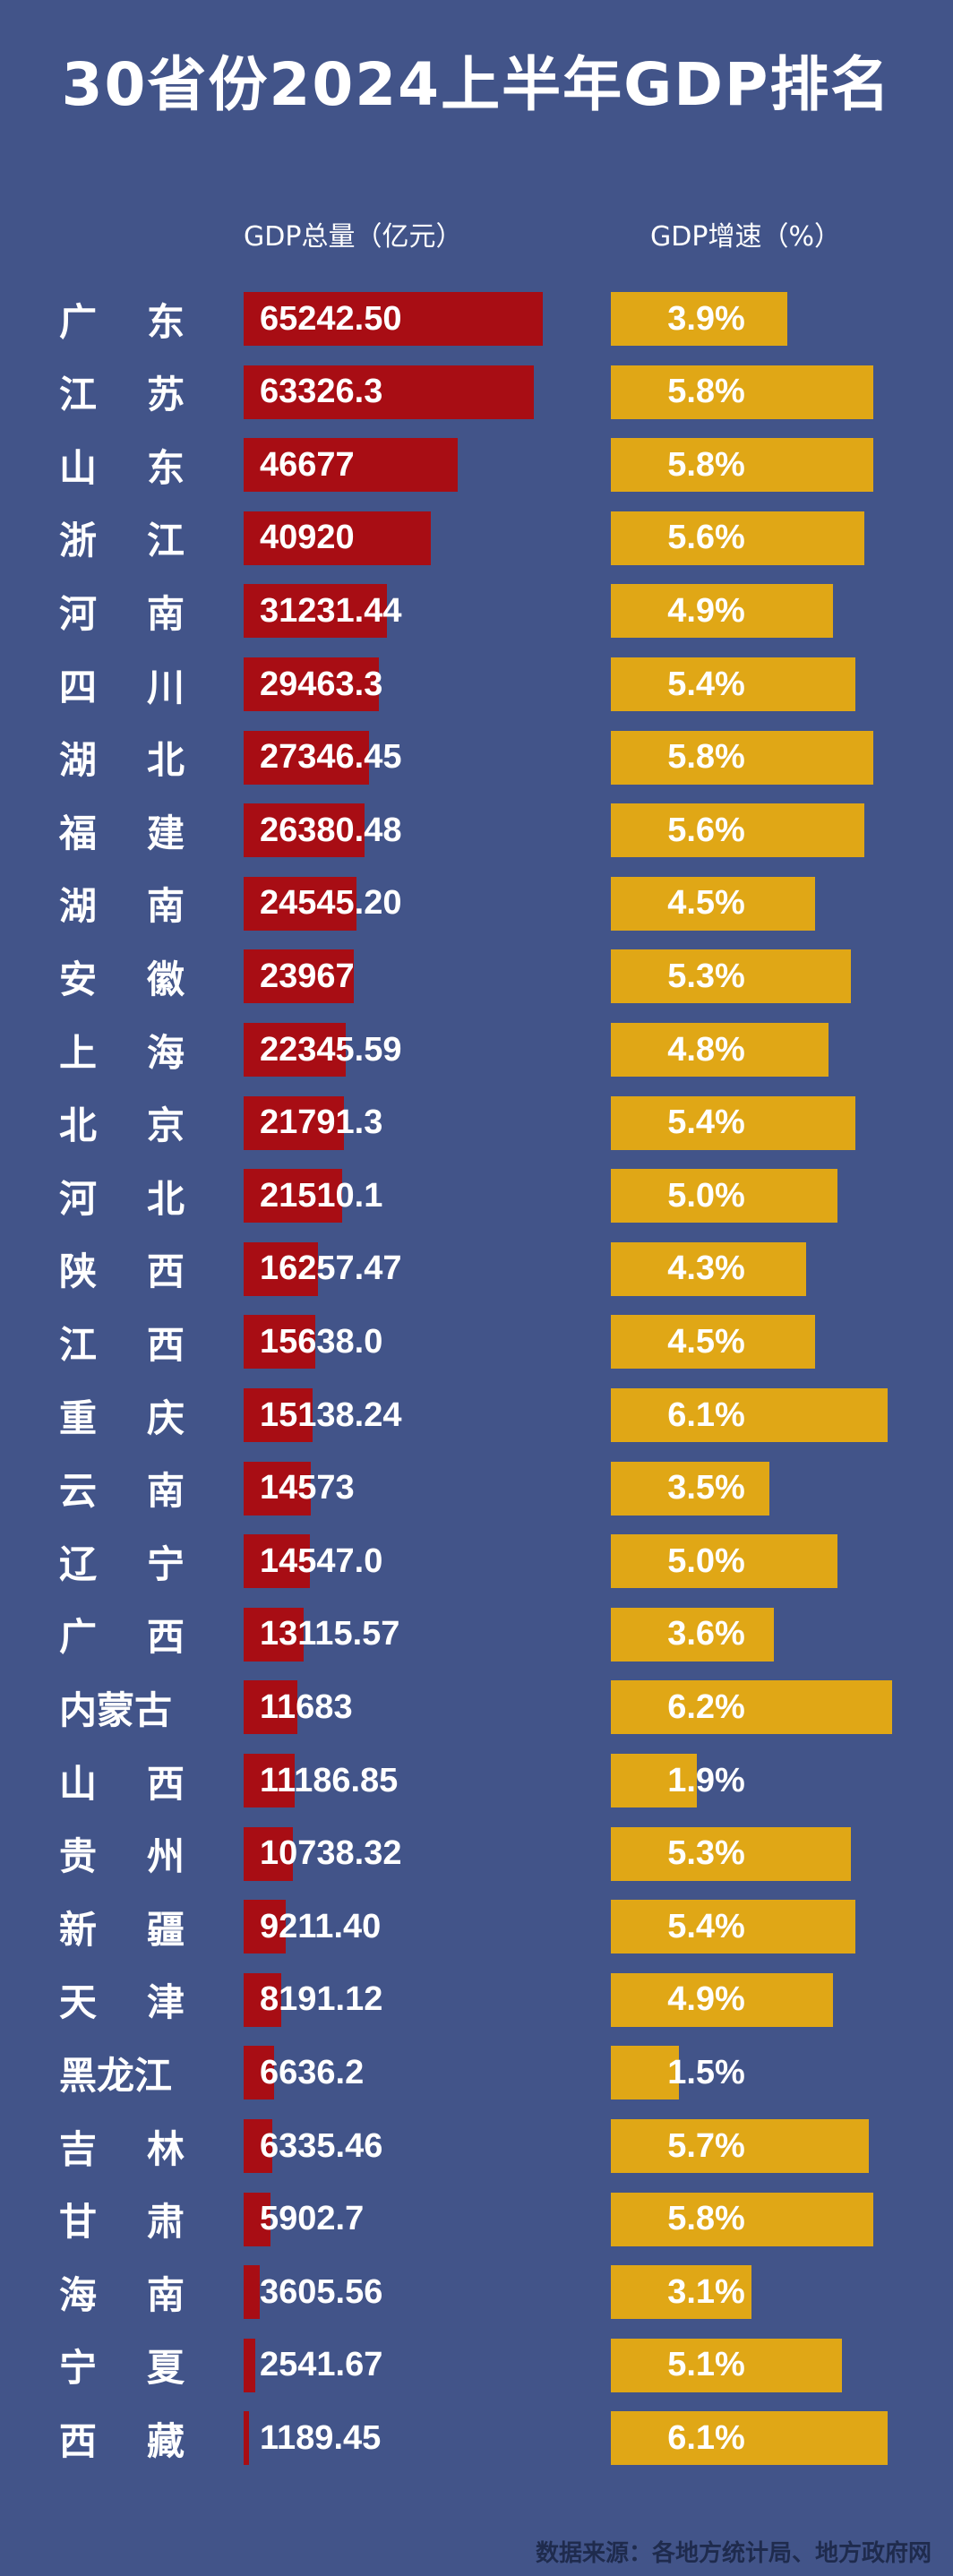 Image resolution: width=953 pixels, height=2576 pixels. Describe the element at coordinates (153, 1709) in the screenshot. I see `province-label-char: 古` at that location.